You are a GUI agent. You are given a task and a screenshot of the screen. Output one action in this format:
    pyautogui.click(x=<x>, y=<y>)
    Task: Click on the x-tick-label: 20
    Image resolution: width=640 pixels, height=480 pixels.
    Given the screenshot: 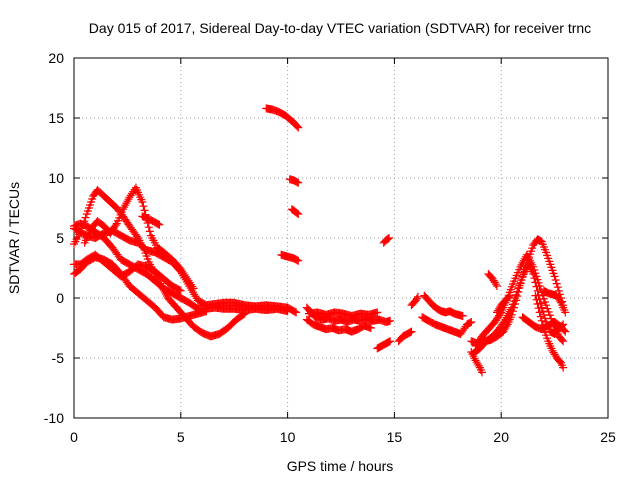 What is the action you would take?
    pyautogui.click(x=501, y=437)
    